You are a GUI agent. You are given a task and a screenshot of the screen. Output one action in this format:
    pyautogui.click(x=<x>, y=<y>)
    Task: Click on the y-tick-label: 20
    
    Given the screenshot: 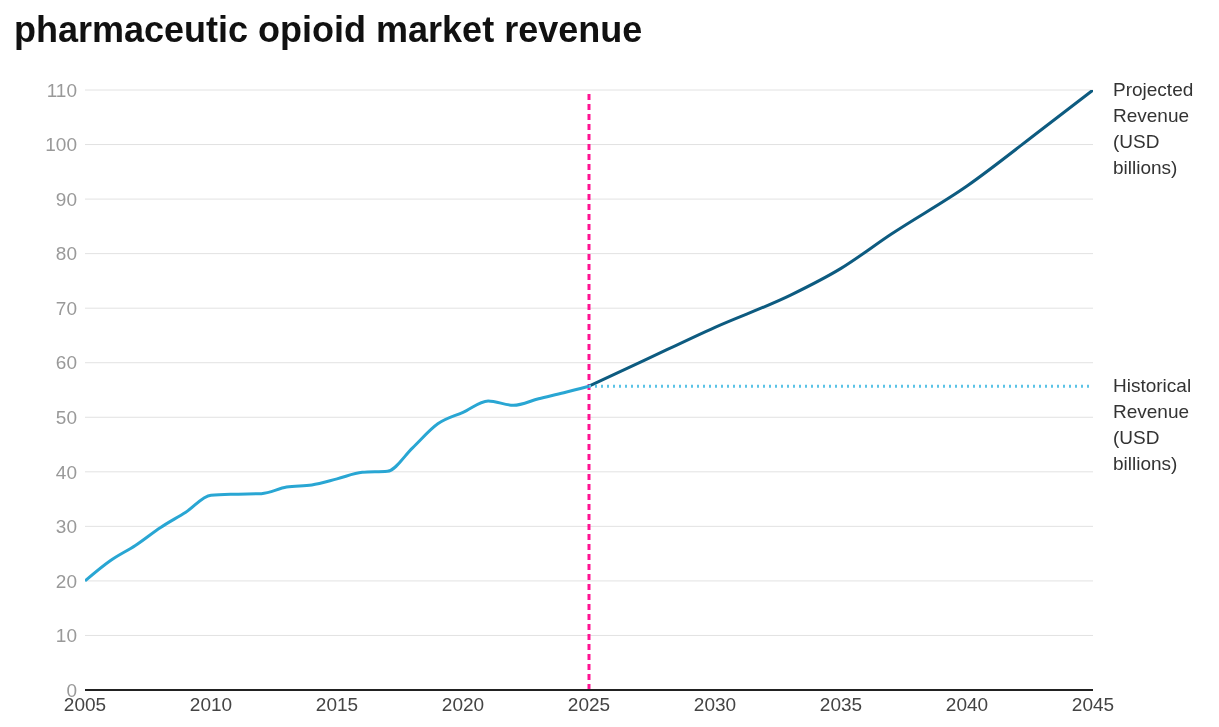 What is the action you would take?
    pyautogui.click(x=66, y=581)
    